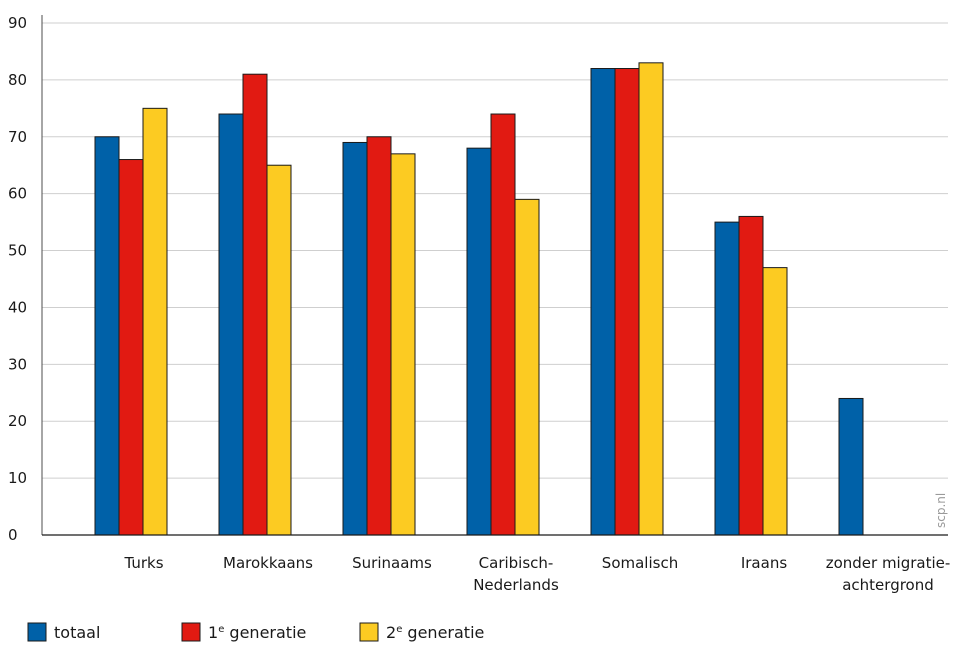 Image resolution: width=960 pixels, height=652 pixels. Describe the element at coordinates (17, 251) in the screenshot. I see `y-tick-label: 50` at that location.